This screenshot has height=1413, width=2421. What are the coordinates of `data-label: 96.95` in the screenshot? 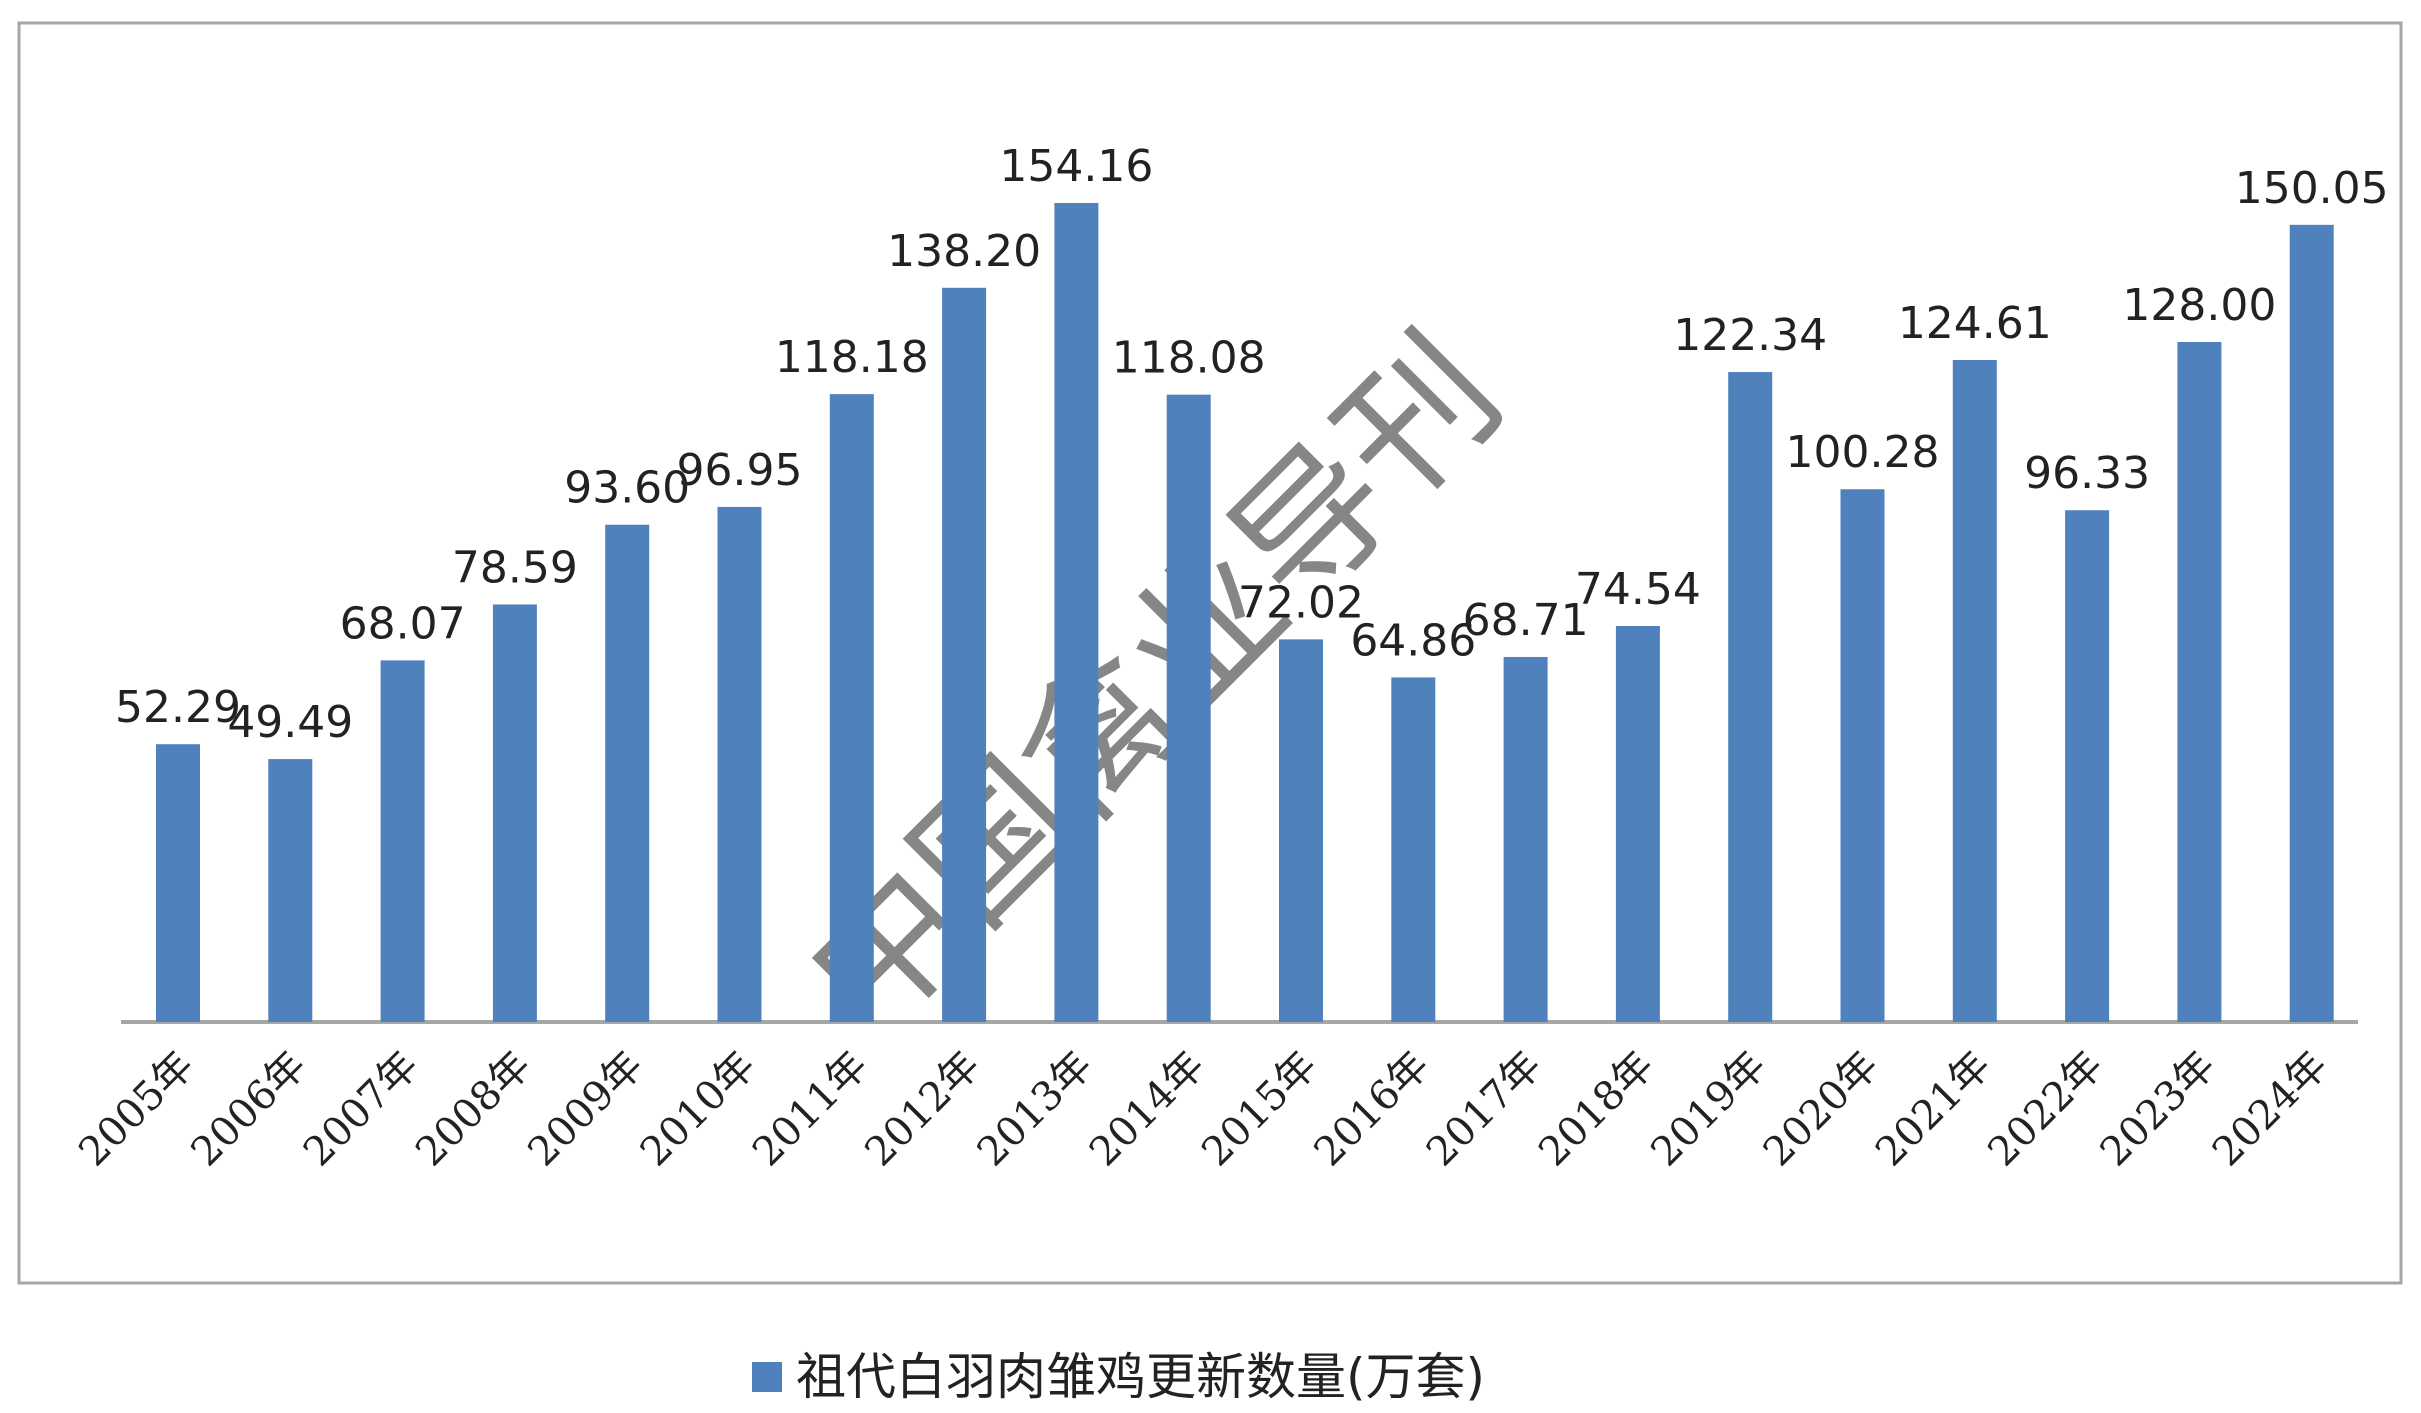 It's located at (740, 470).